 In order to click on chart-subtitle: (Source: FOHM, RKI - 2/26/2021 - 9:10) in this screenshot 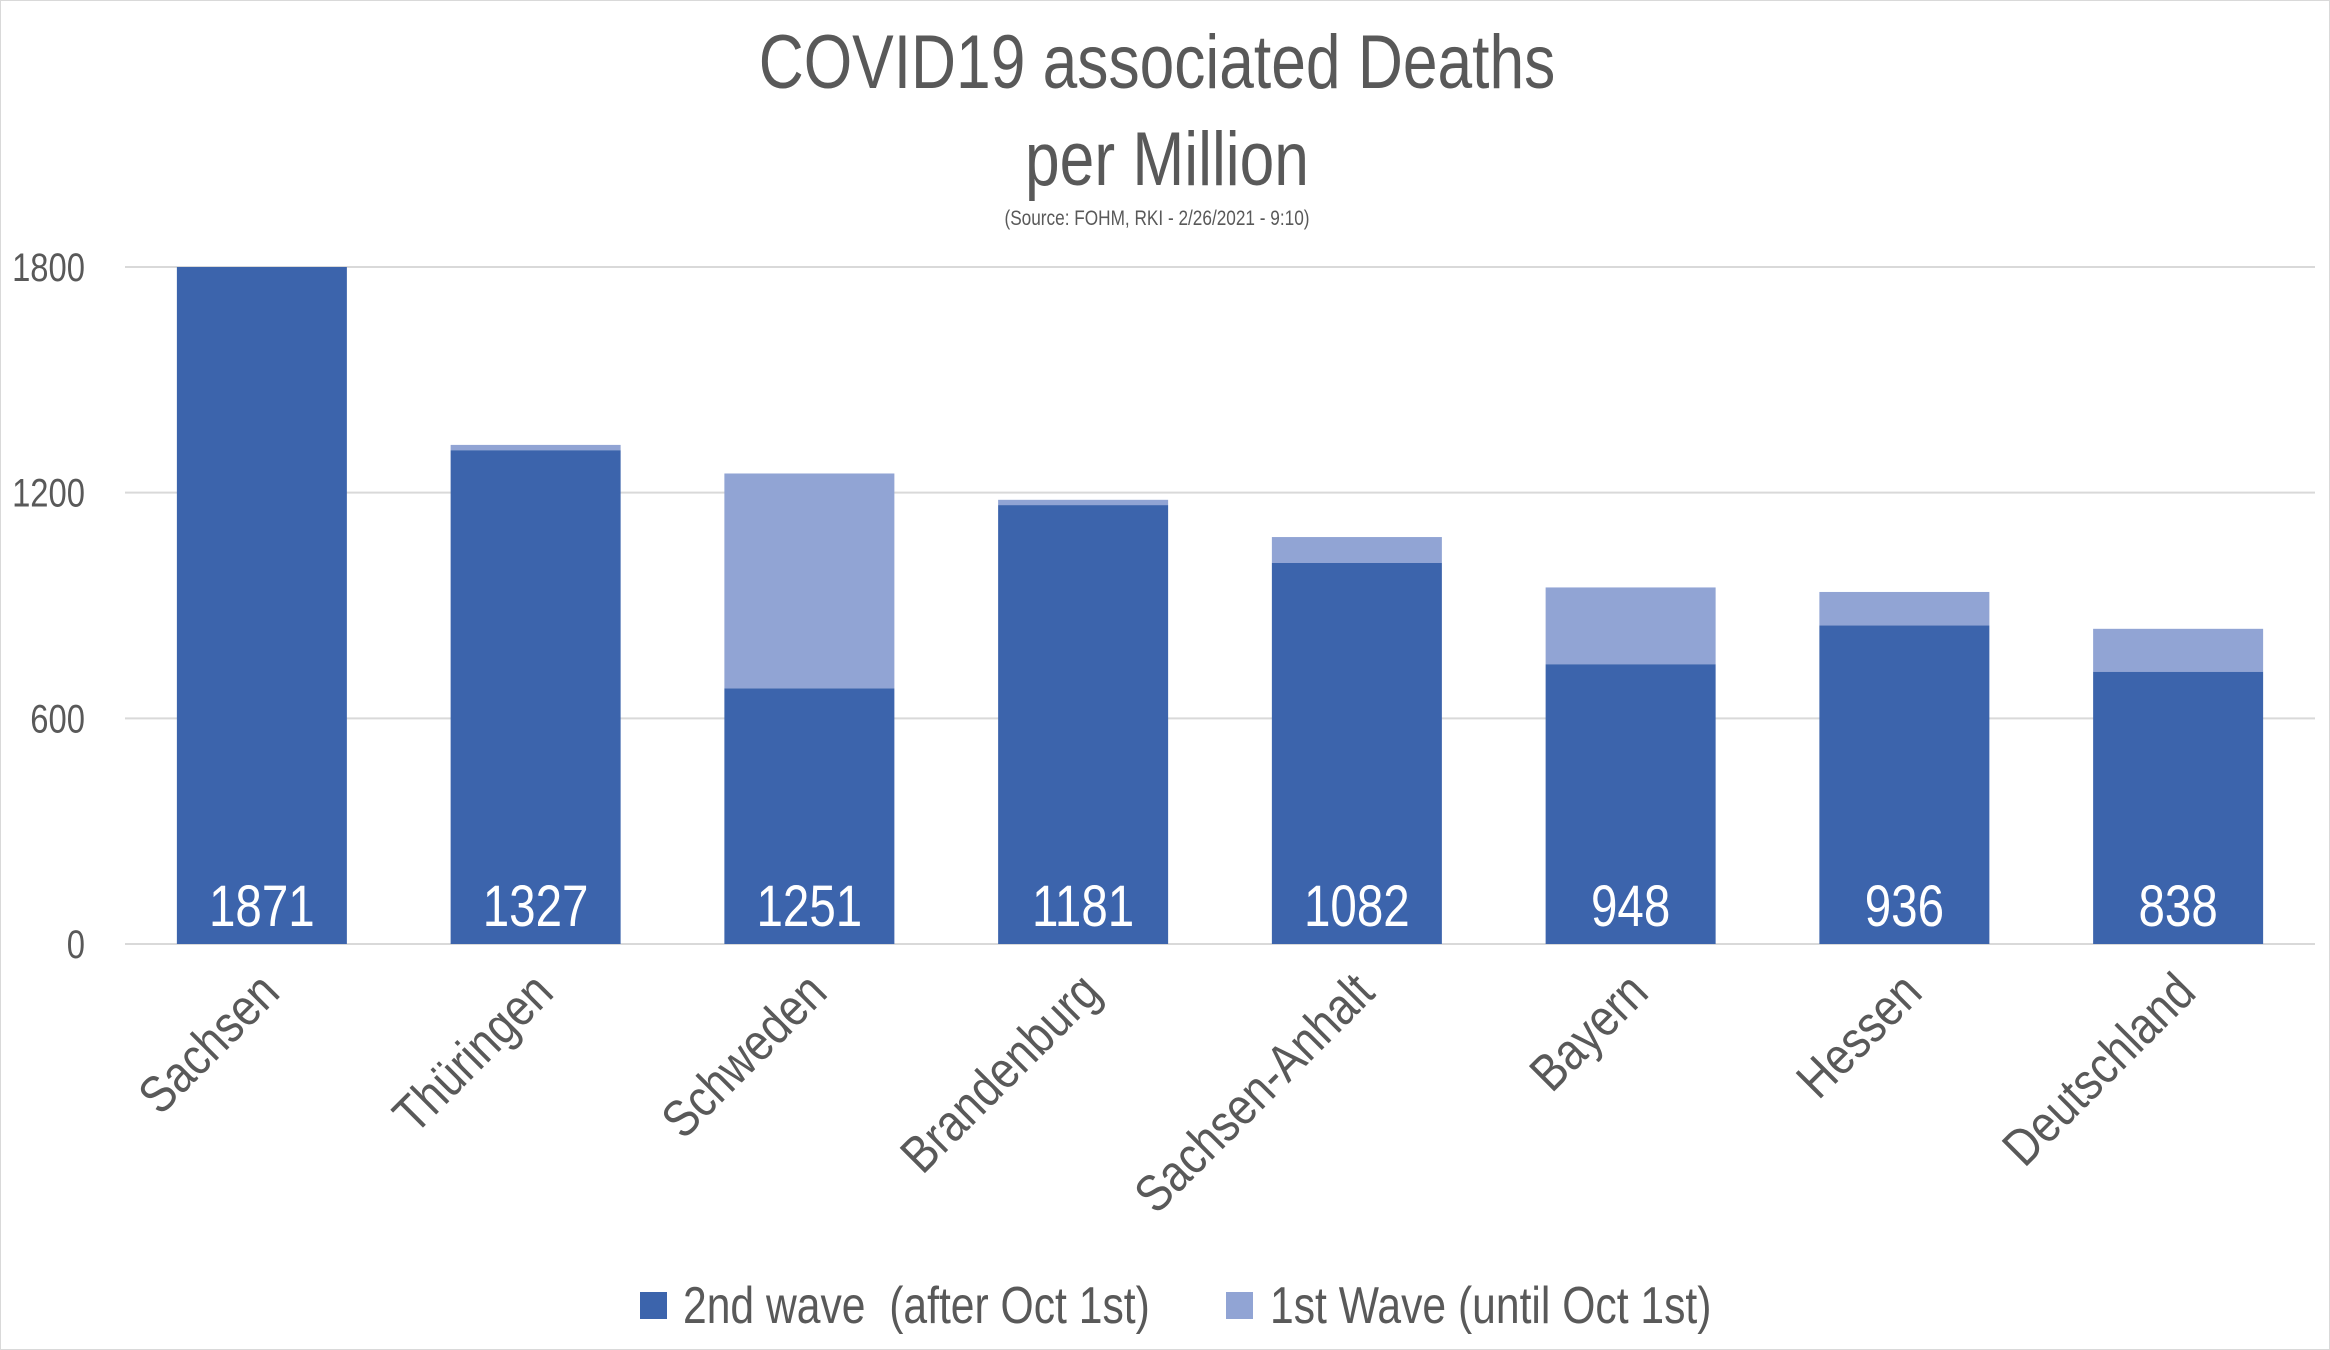, I will do `click(1156, 219)`.